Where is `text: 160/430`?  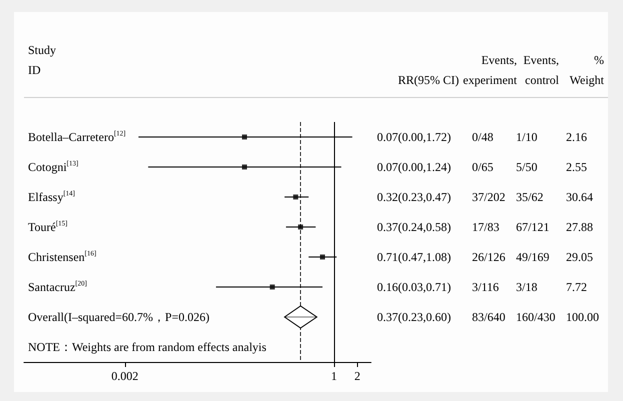 text: 160/430 is located at coordinates (536, 317).